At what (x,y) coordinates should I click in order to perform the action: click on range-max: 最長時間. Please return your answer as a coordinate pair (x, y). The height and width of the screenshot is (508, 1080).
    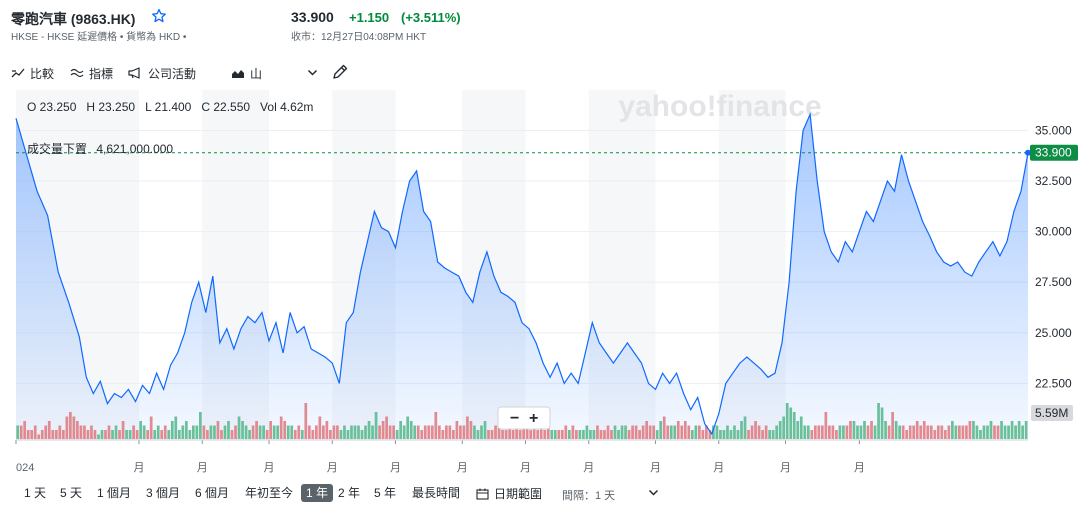
    Looking at the image, I should click on (436, 493).